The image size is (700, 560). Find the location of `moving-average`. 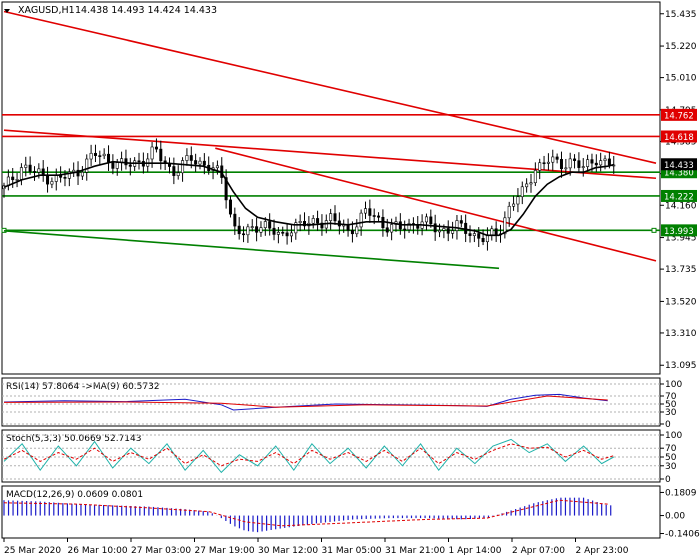

moving-average is located at coordinates (308, 198).